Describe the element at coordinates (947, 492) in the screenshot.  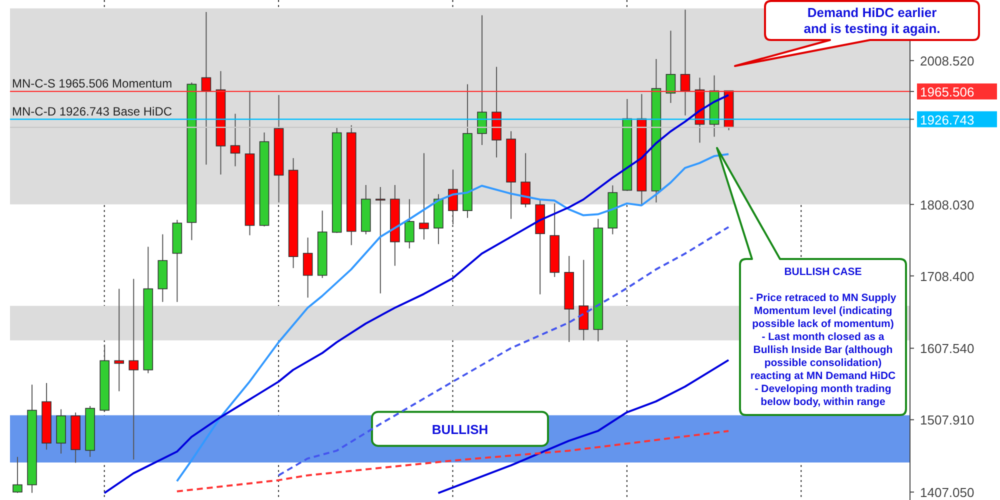
I see `y-tick-label: 1407.050` at that location.